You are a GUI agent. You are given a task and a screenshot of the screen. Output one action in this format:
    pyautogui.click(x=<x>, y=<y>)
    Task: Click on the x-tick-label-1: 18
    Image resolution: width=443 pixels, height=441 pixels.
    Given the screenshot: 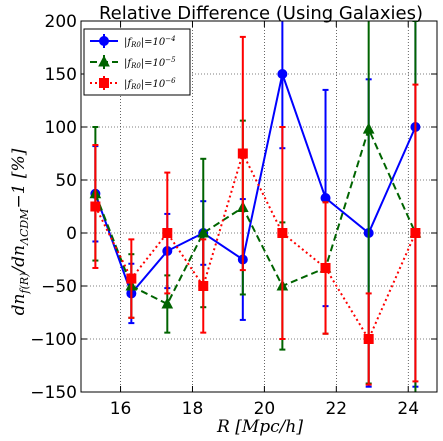 What is the action you would take?
    pyautogui.click(x=193, y=409)
    